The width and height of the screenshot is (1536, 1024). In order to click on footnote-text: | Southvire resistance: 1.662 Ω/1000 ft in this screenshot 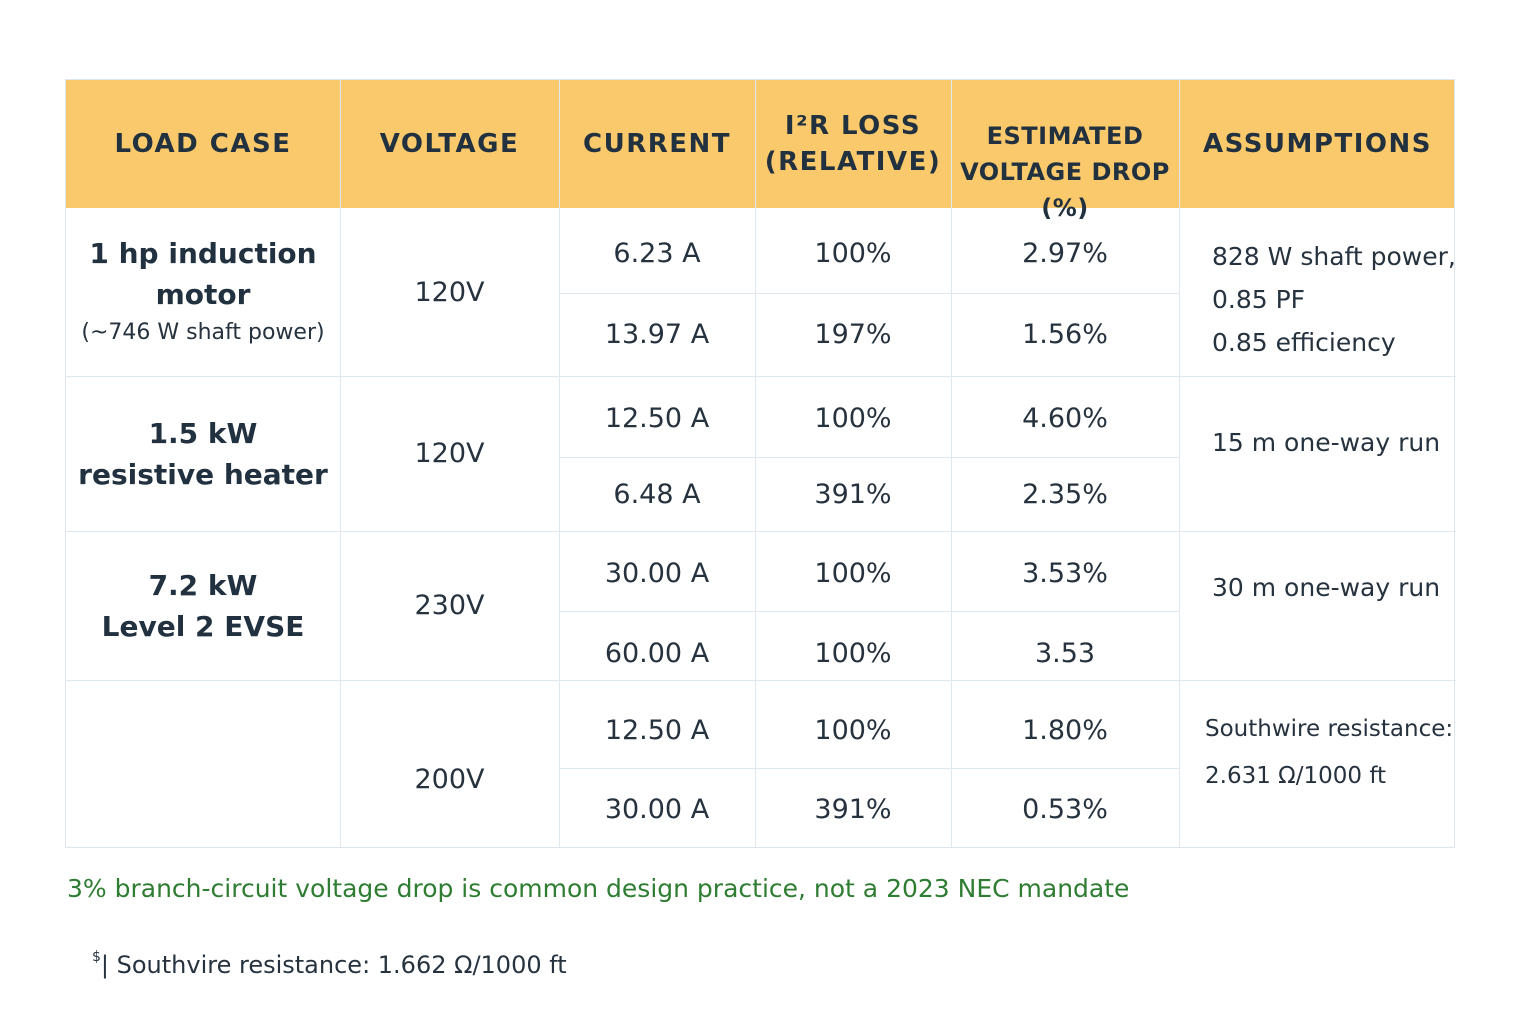, I will do `click(333, 965)`.